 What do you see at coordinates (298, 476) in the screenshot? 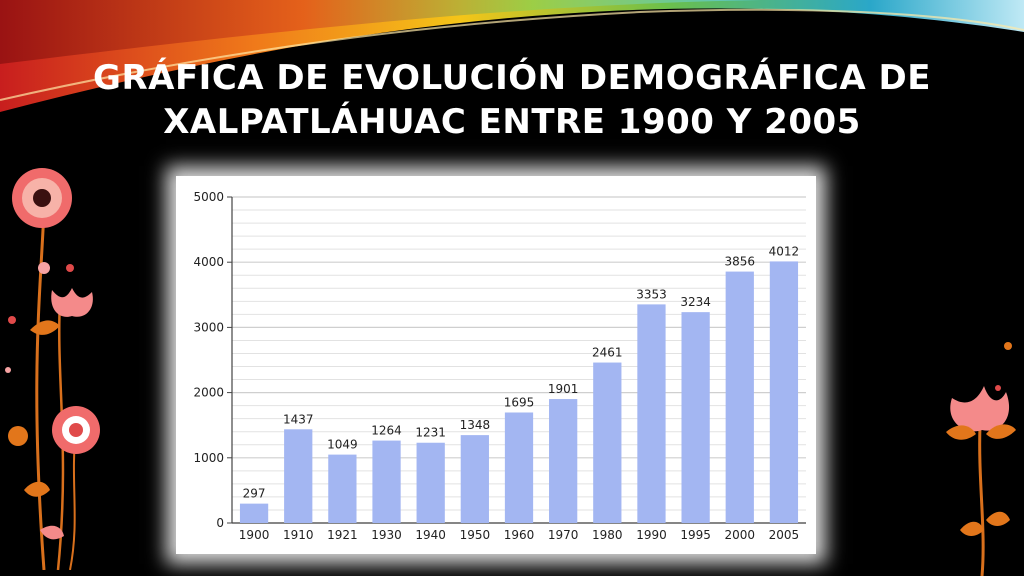
I see `bar-1910` at bounding box center [298, 476].